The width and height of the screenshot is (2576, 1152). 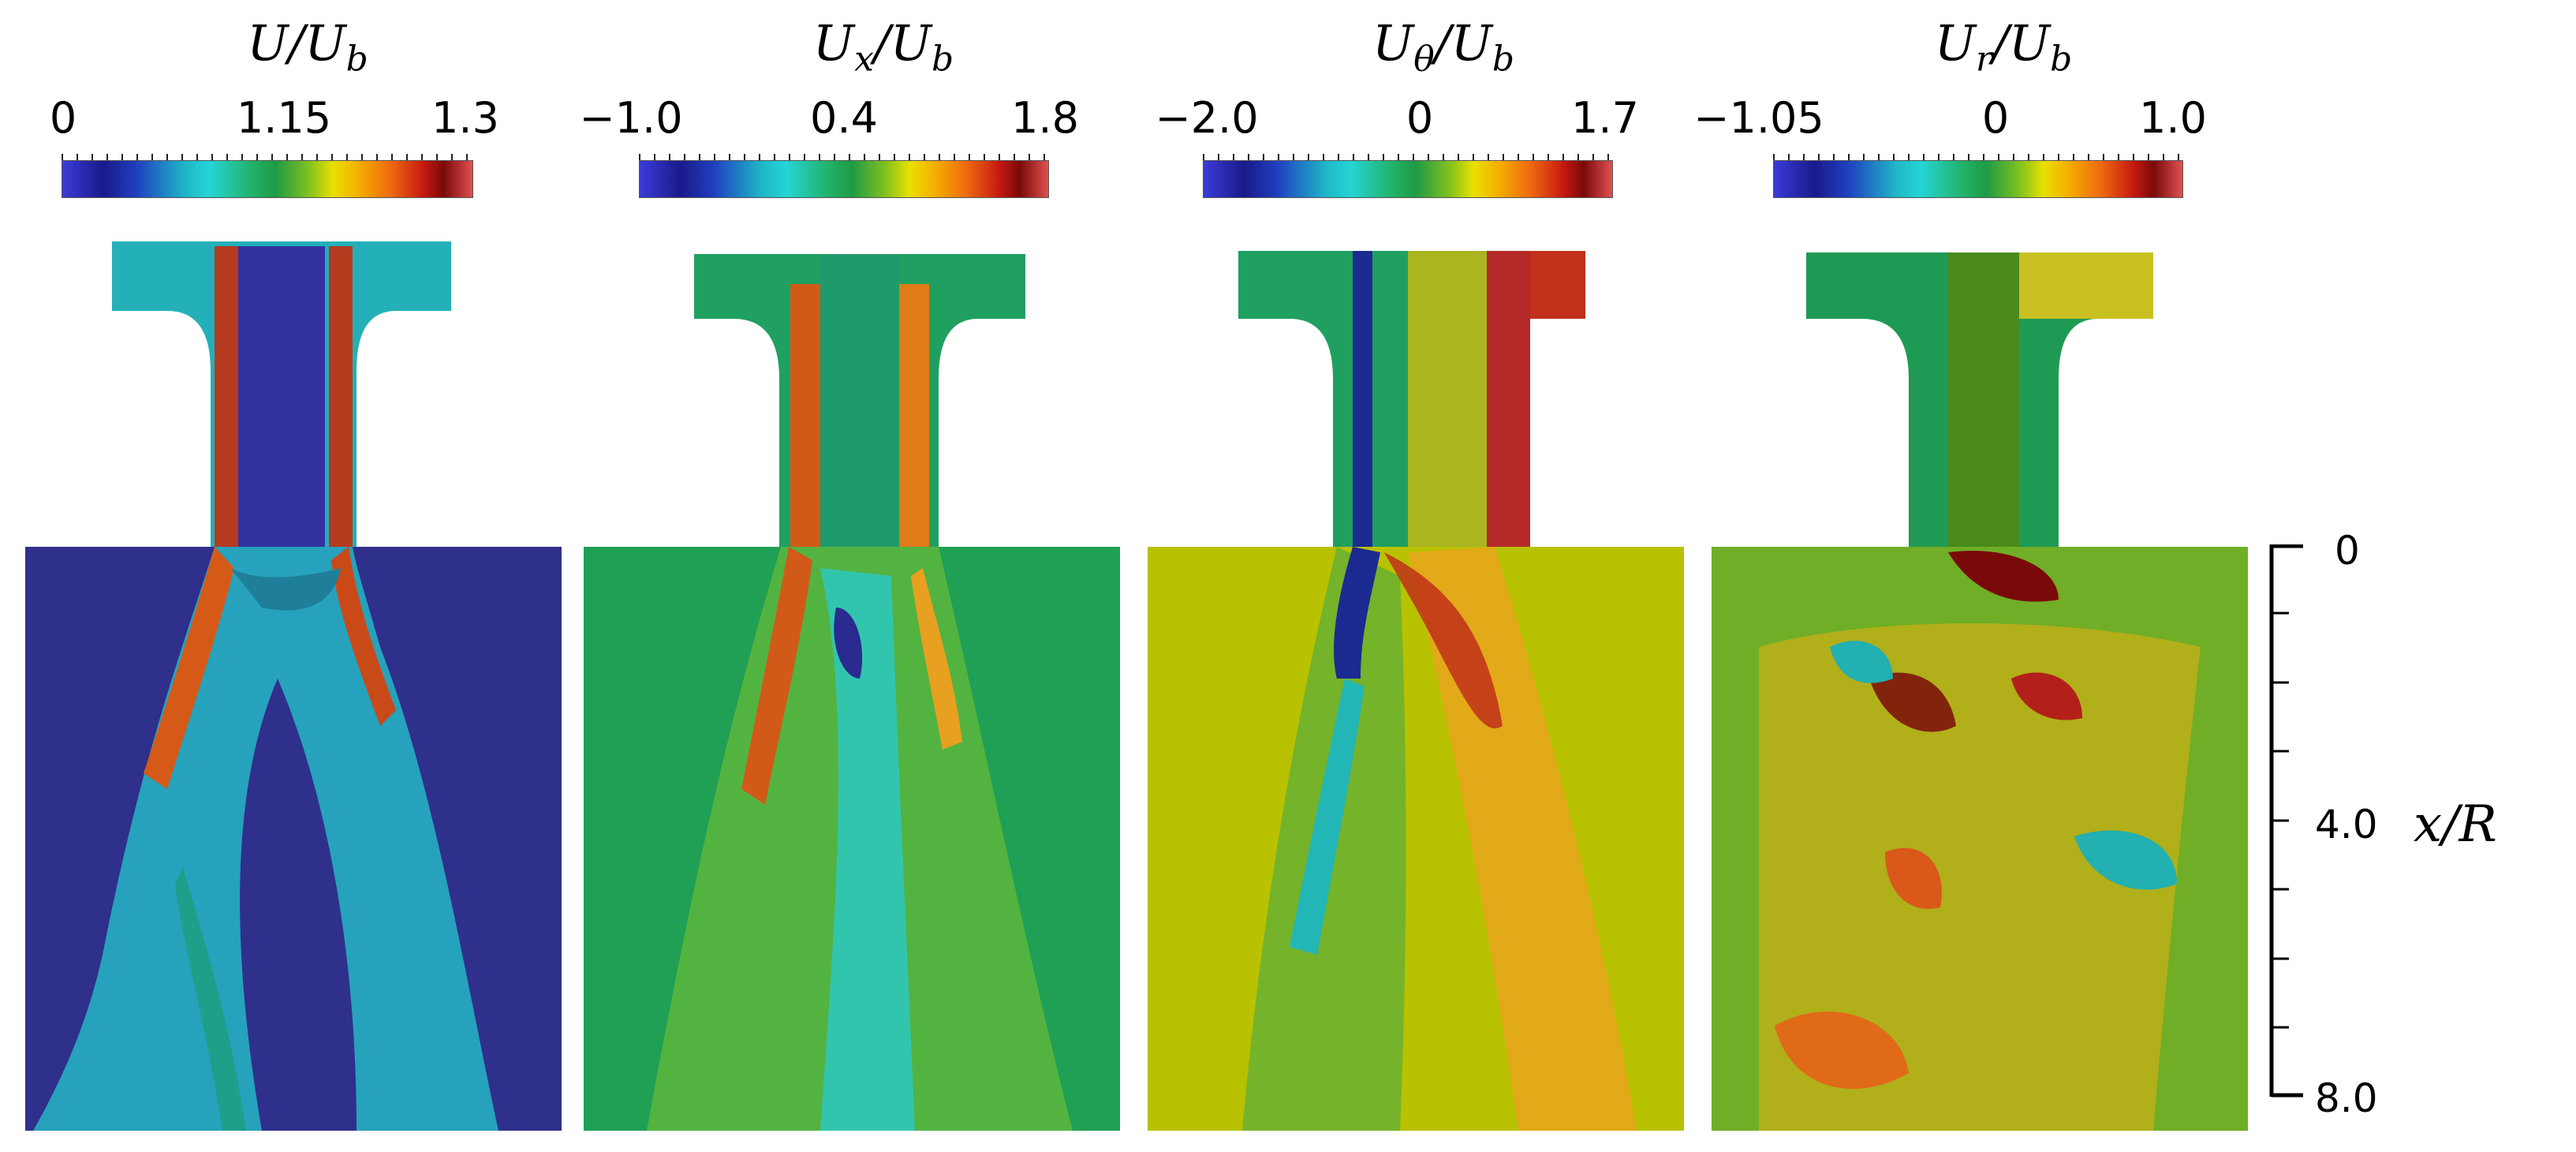 I want to click on colorbar-labels: −1.0 0.4 1.8, so click(x=869, y=120).